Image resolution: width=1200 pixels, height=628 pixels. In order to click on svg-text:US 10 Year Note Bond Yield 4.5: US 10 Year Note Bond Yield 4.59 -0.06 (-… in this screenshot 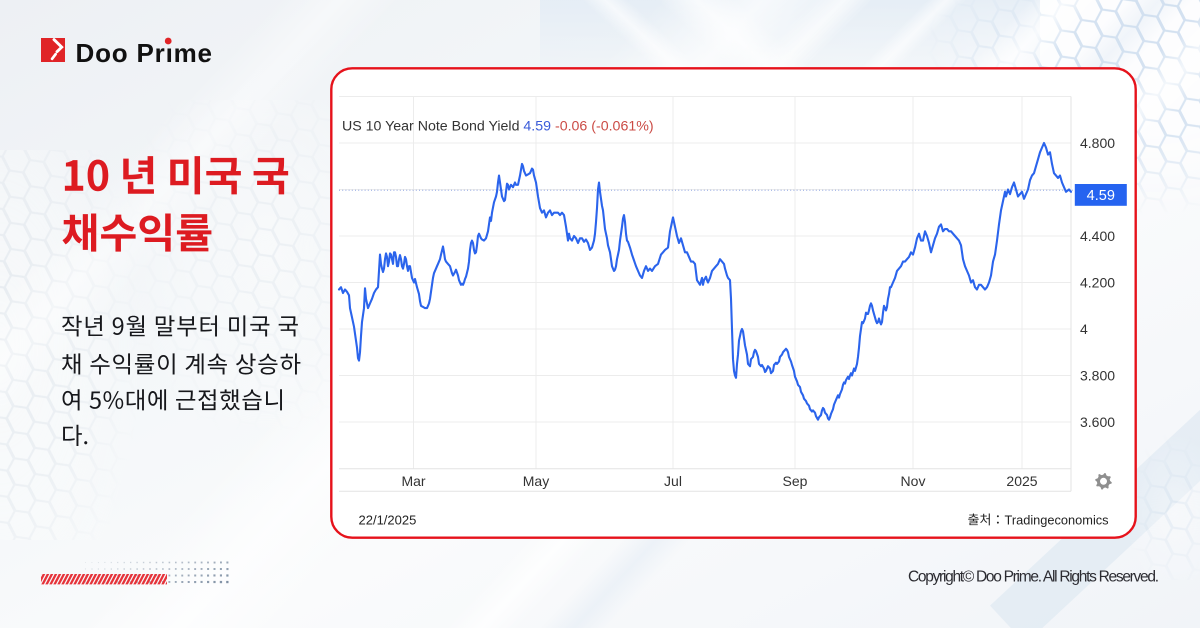, I will do `click(498, 126)`.